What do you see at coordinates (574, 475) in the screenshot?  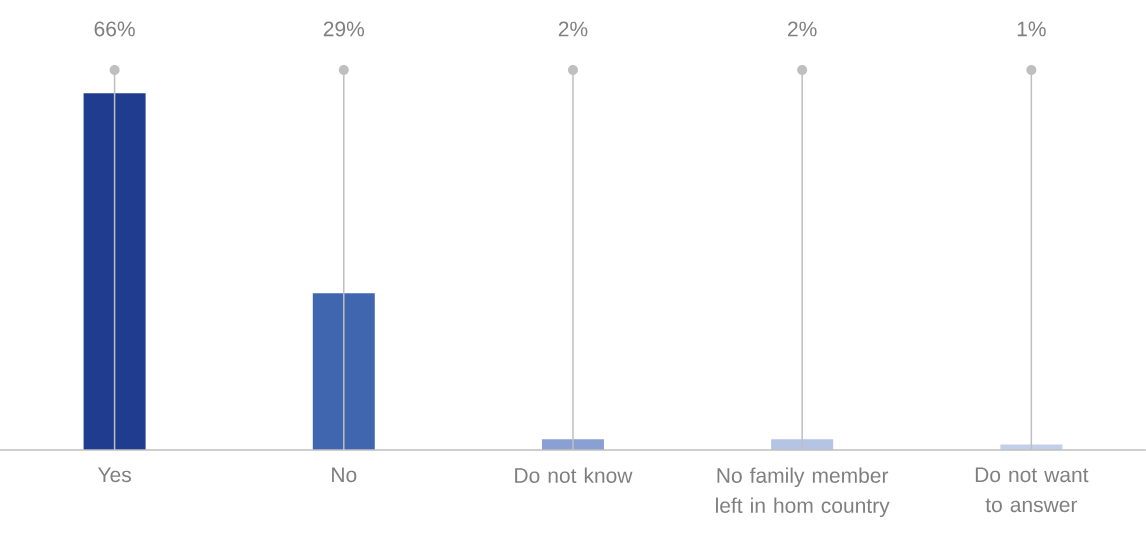 I see `x-tick-label: Do not know` at bounding box center [574, 475].